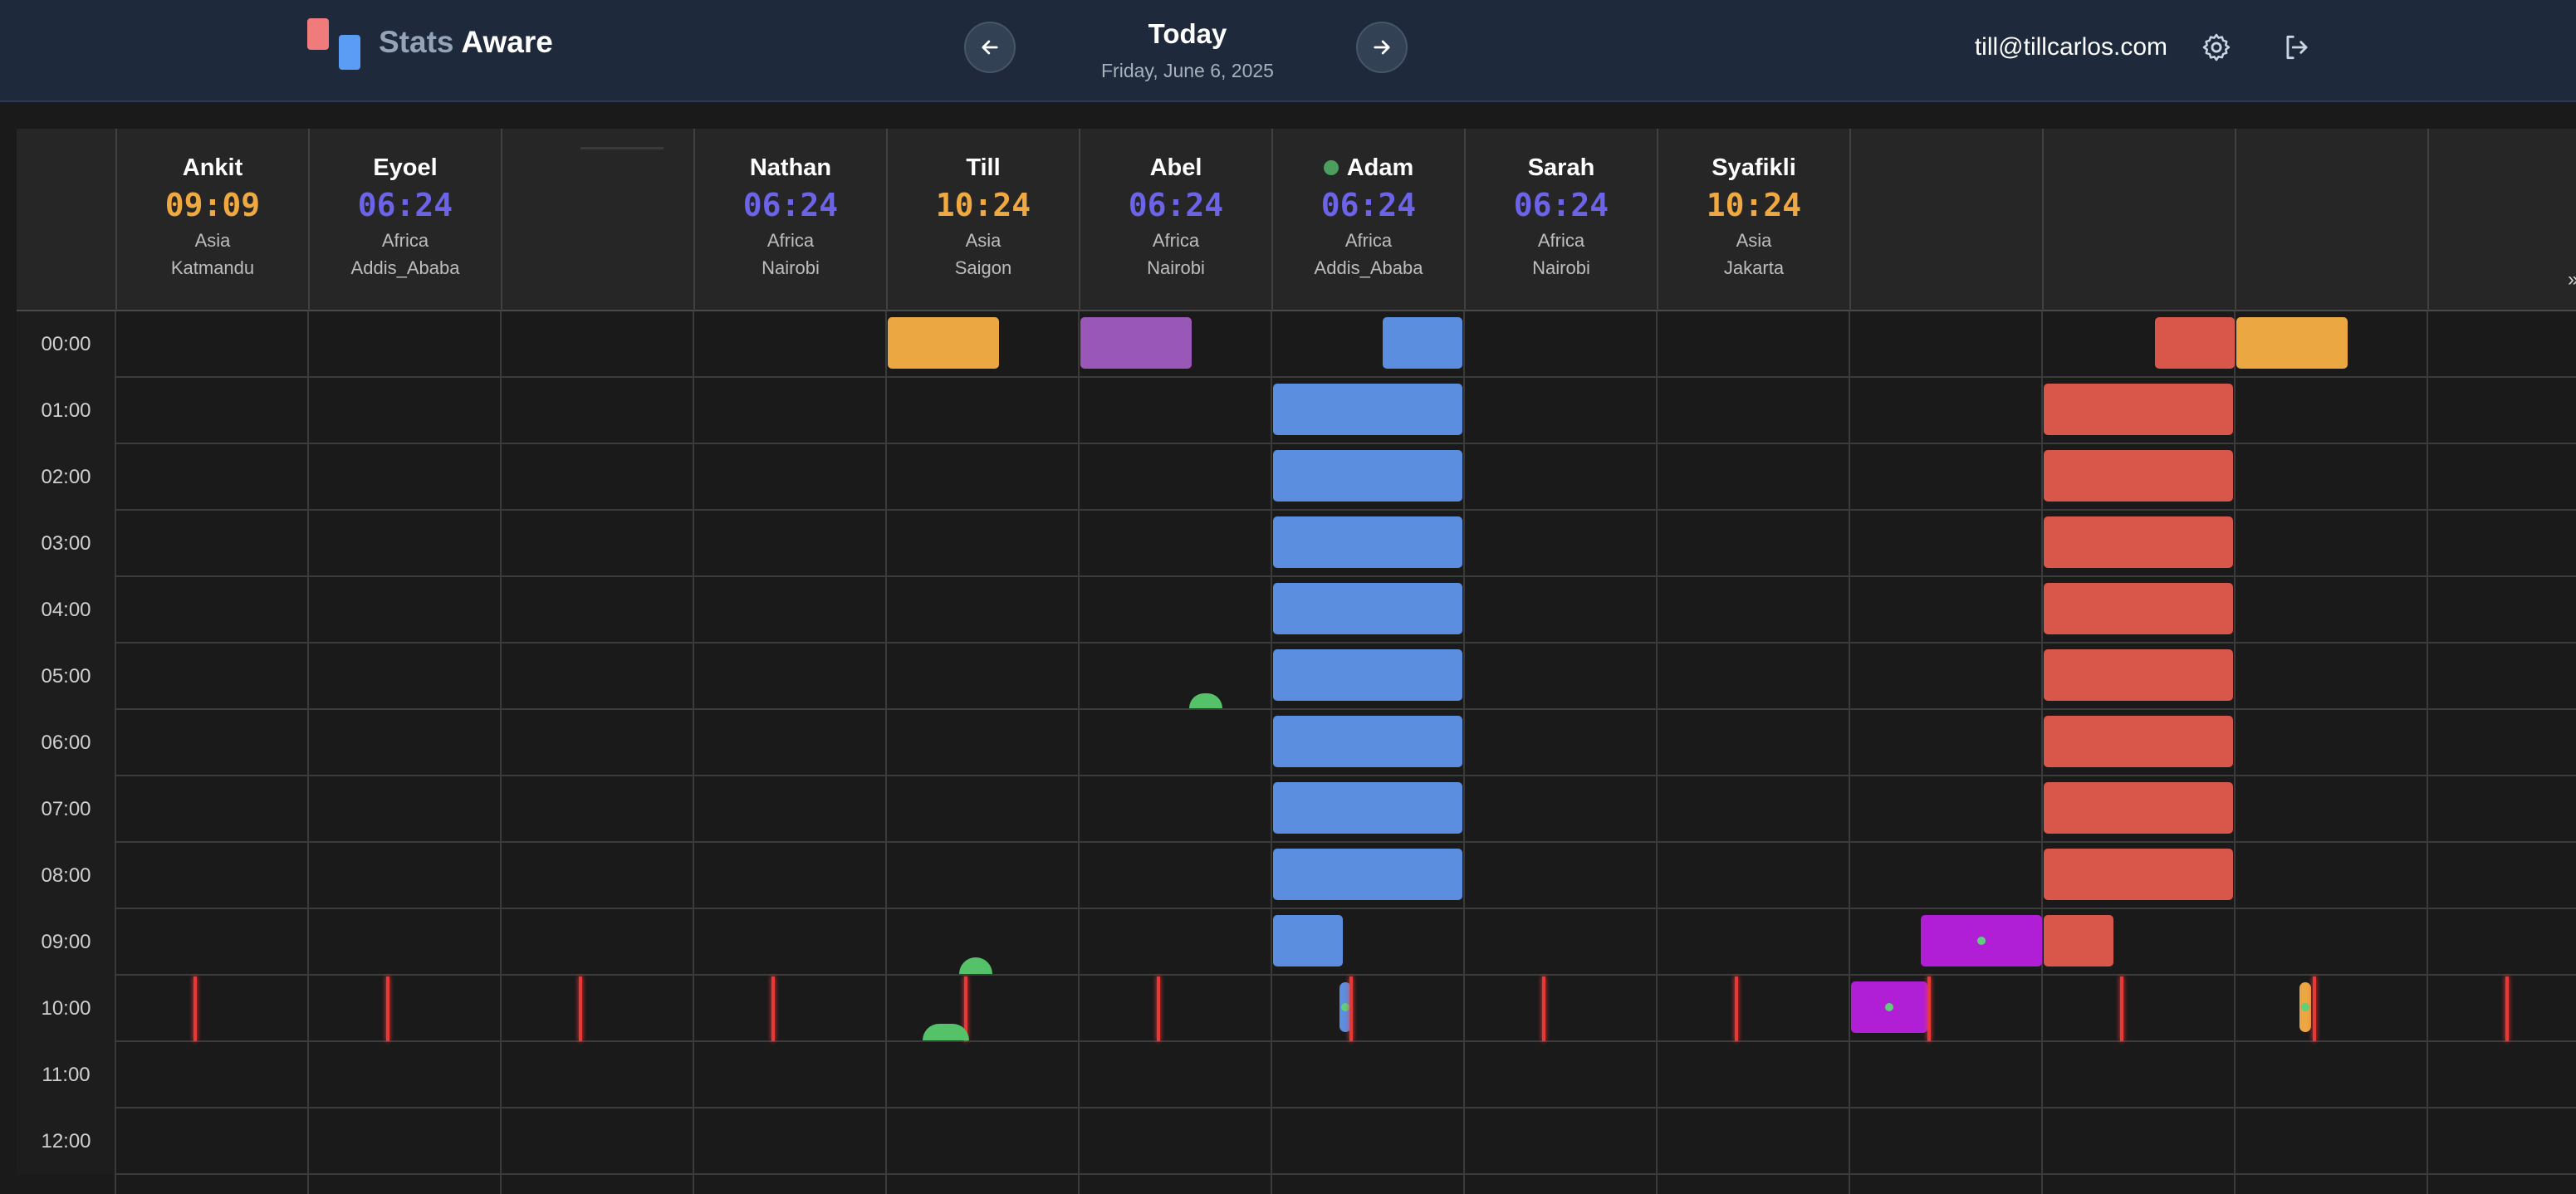 This screenshot has height=1194, width=2576. I want to click on hour-row: 04:00, so click(1296, 610).